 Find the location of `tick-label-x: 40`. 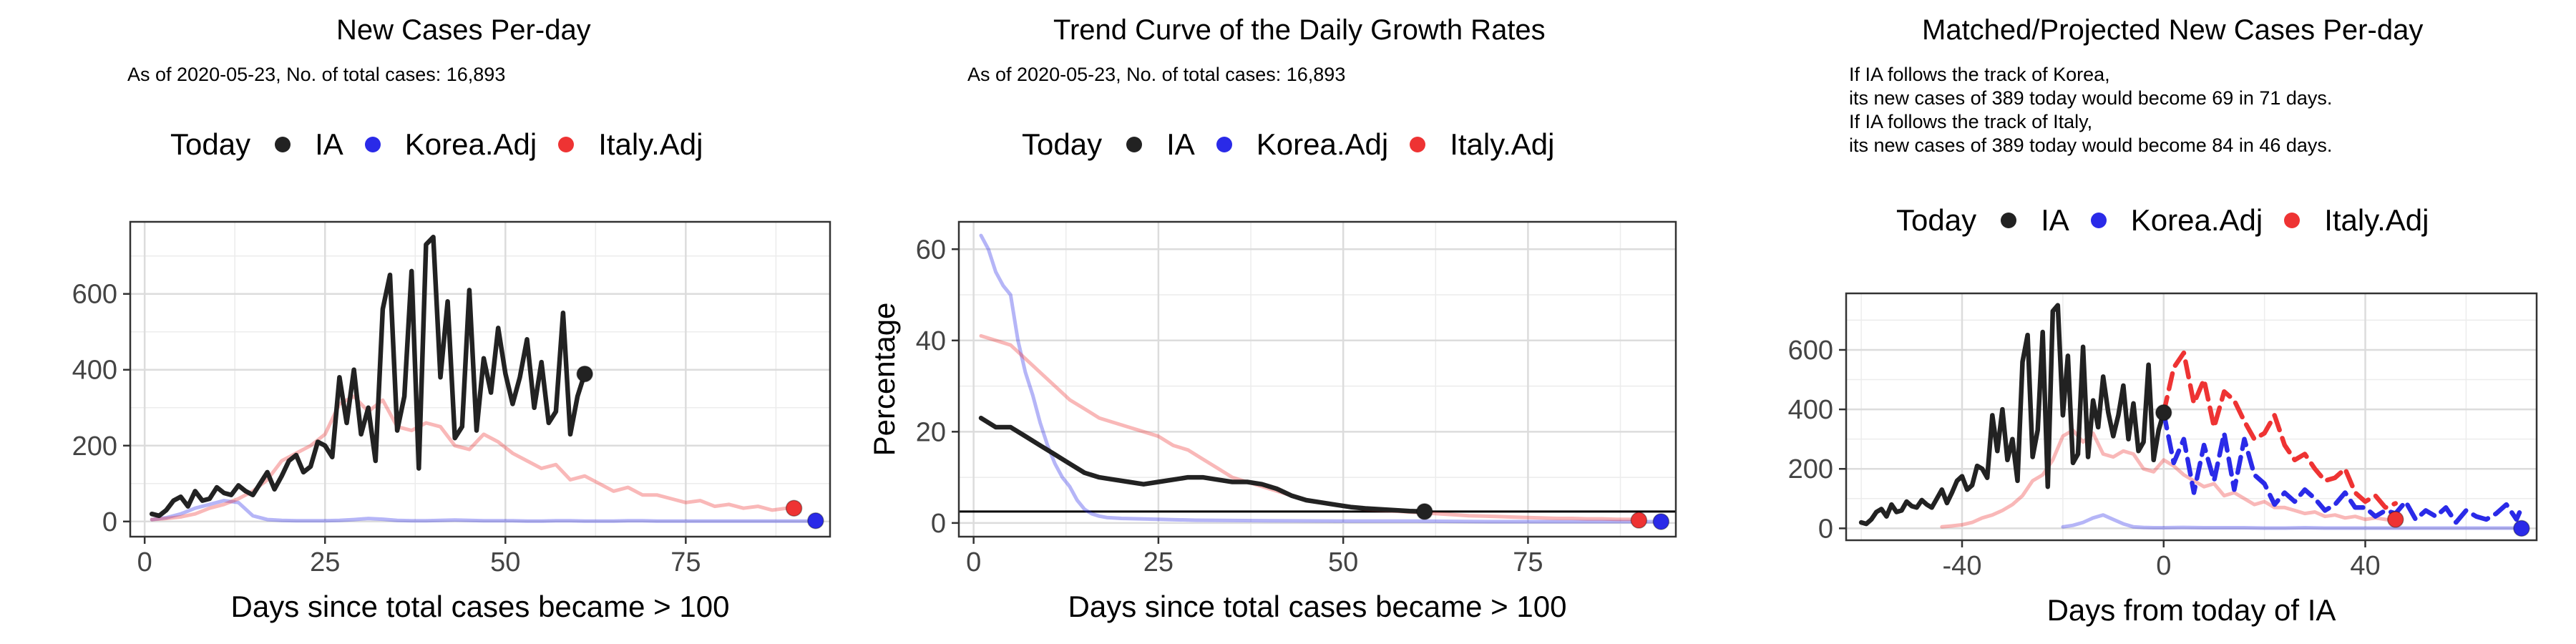

tick-label-x: 40 is located at coordinates (2365, 566).